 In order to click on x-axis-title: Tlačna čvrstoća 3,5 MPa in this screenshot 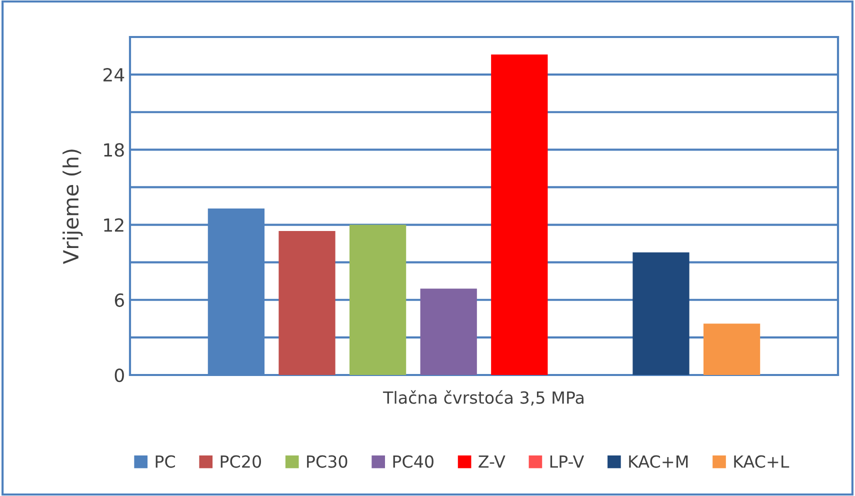, I will do `click(483, 398)`.